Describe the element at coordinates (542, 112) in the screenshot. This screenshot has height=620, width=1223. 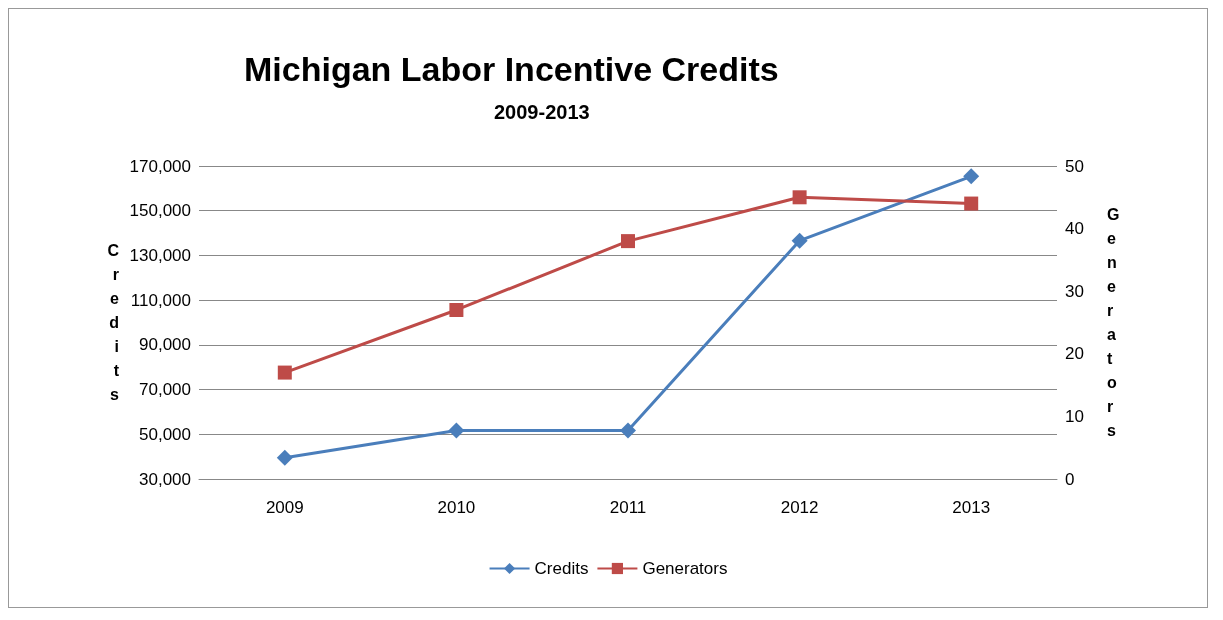
I see `chart-subtitle: 2009-2013` at that location.